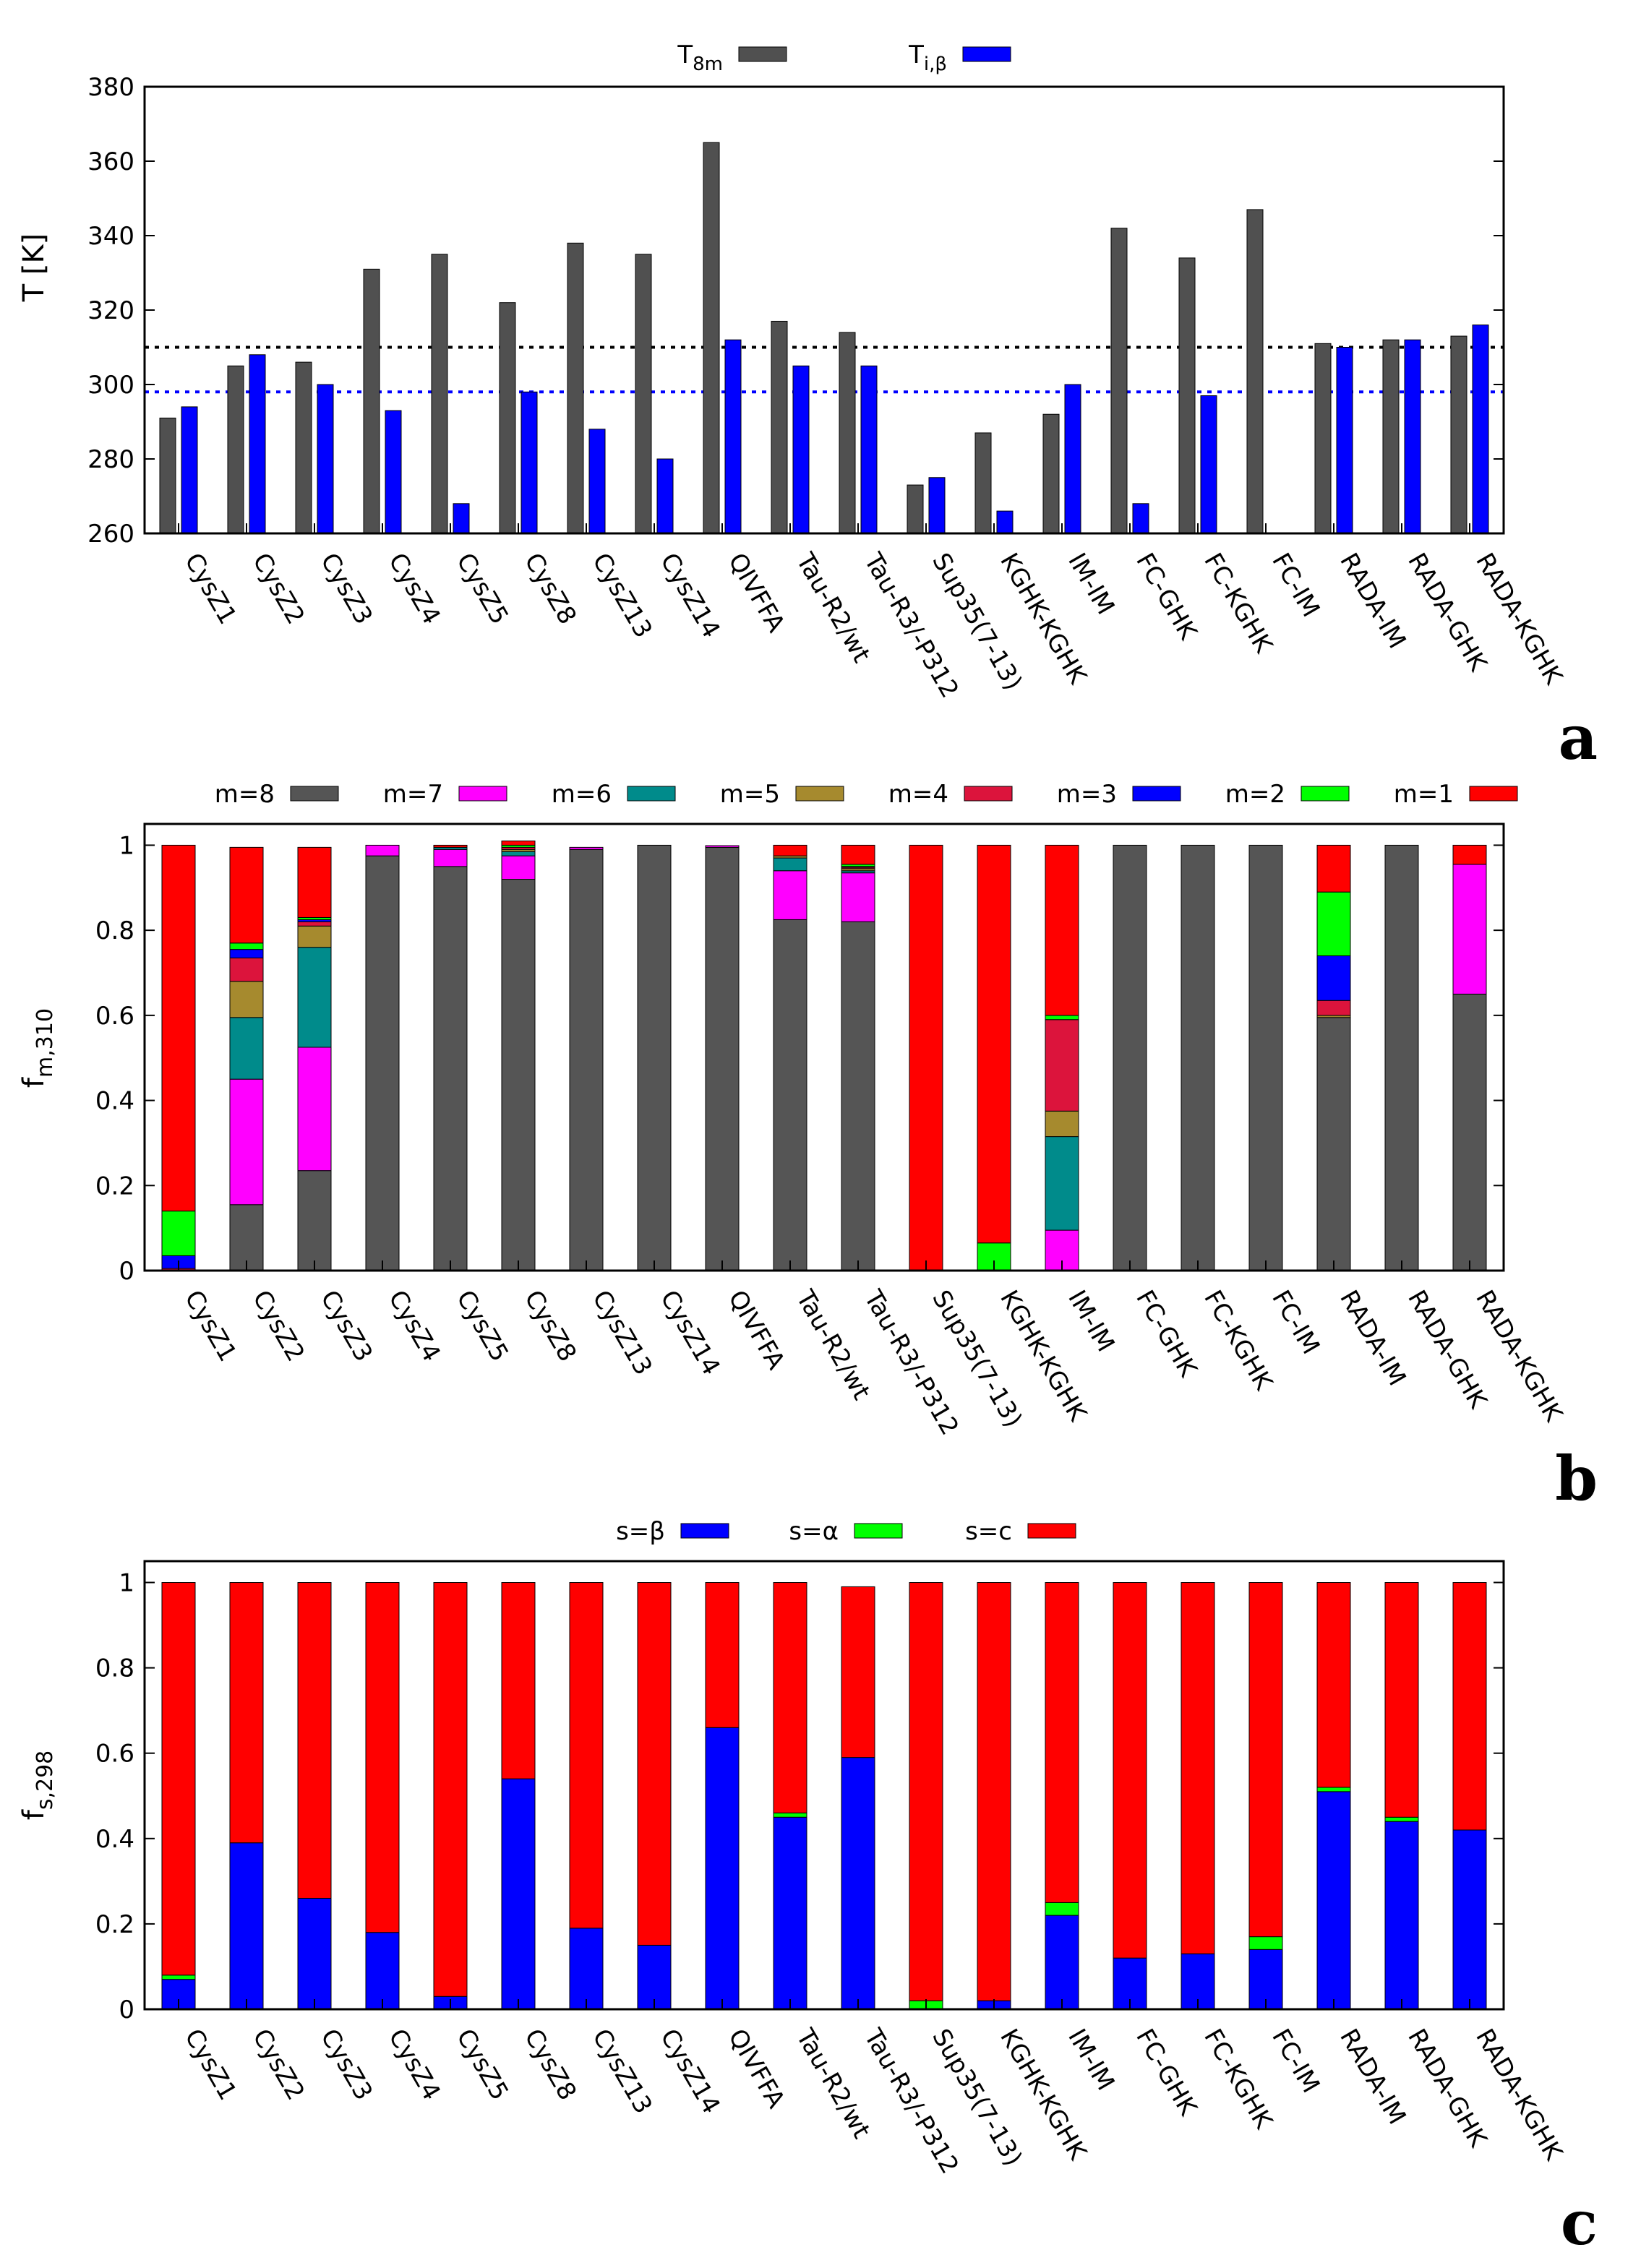 The image size is (1641, 2268). Describe the element at coordinates (382, 1971) in the screenshot. I see `bar-segment-s=β-CysZ4` at that location.